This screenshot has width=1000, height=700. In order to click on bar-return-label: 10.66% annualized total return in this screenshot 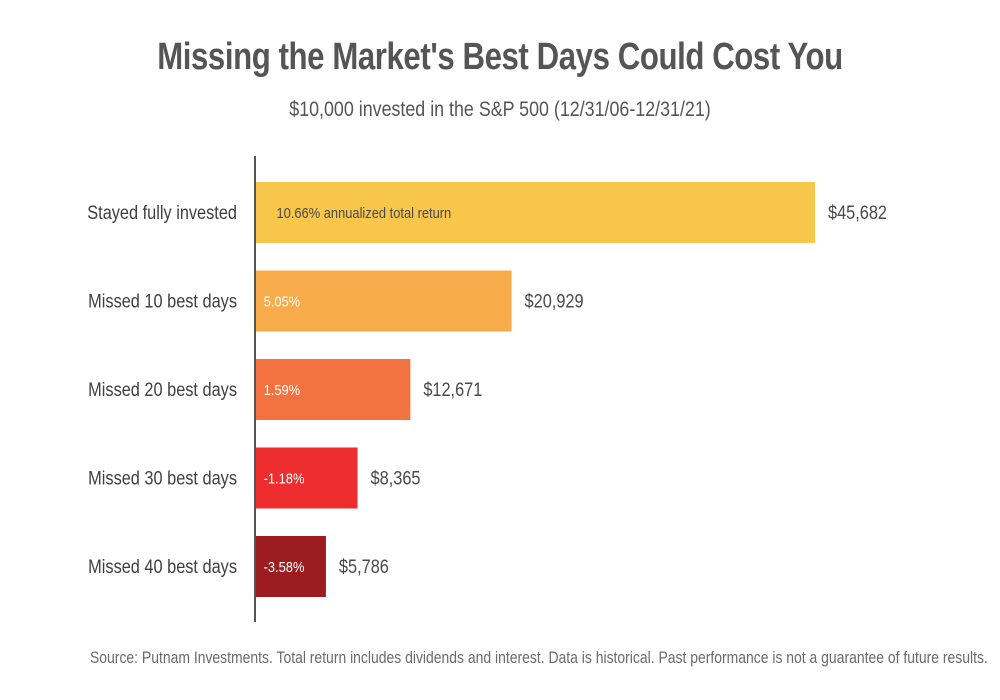, I will do `click(363, 212)`.